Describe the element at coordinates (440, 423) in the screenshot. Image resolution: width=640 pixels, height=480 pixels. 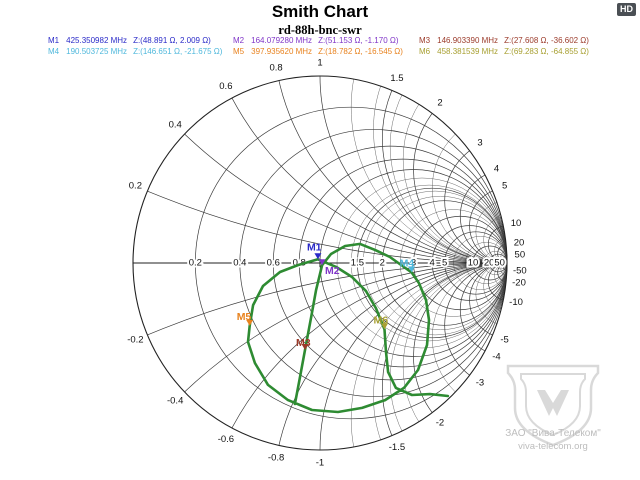
I see `rim-label--2: -2` at that location.